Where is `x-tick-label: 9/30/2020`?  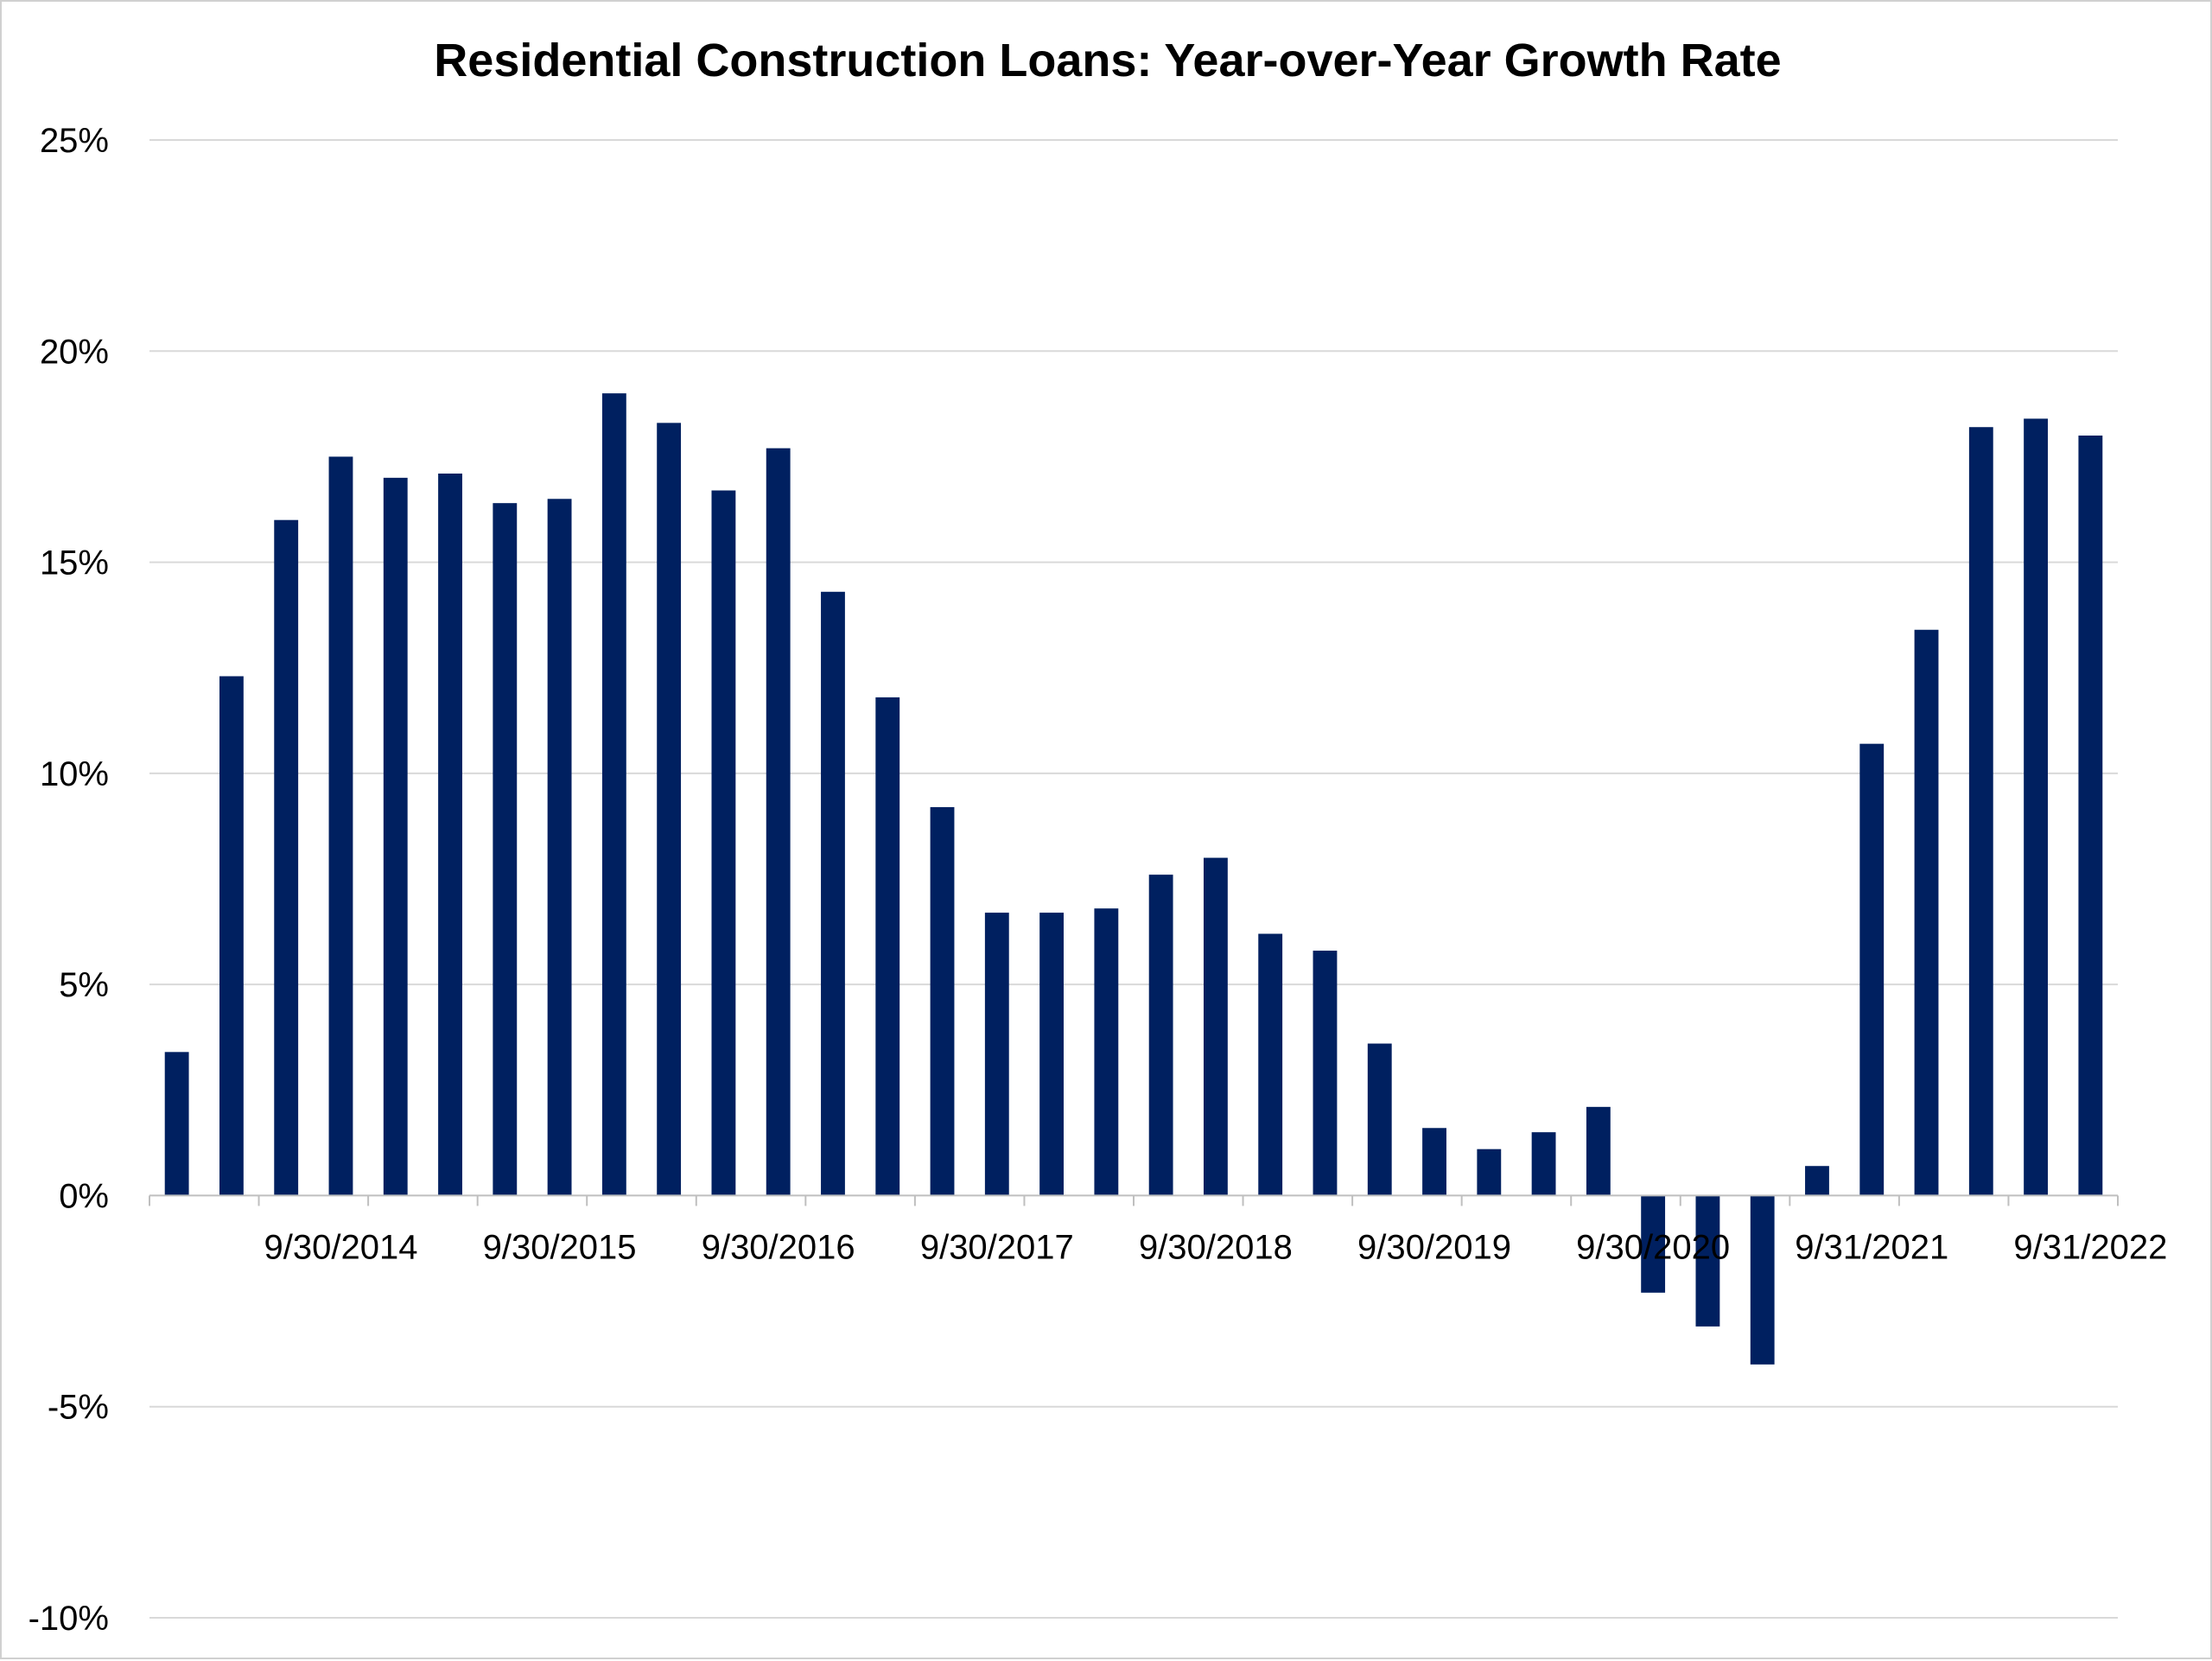 x-tick-label: 9/30/2020 is located at coordinates (1653, 1247).